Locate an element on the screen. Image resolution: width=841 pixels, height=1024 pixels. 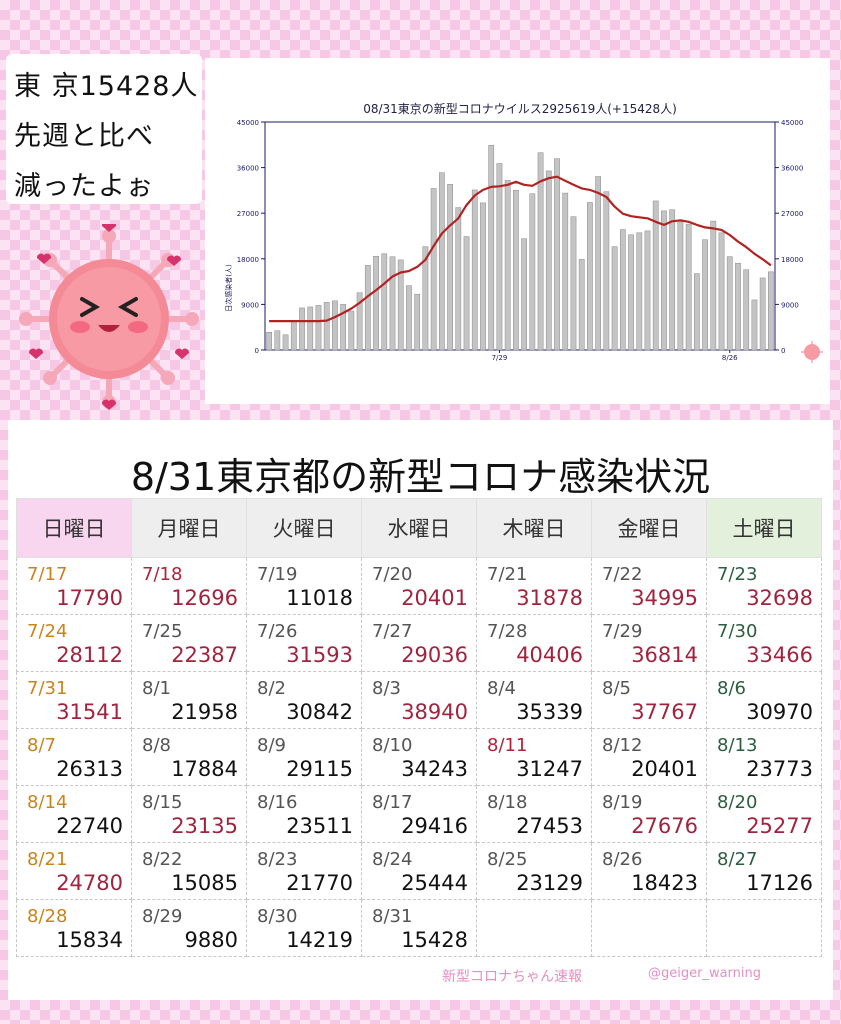
cell-cases: 31541 is located at coordinates (89, 712).